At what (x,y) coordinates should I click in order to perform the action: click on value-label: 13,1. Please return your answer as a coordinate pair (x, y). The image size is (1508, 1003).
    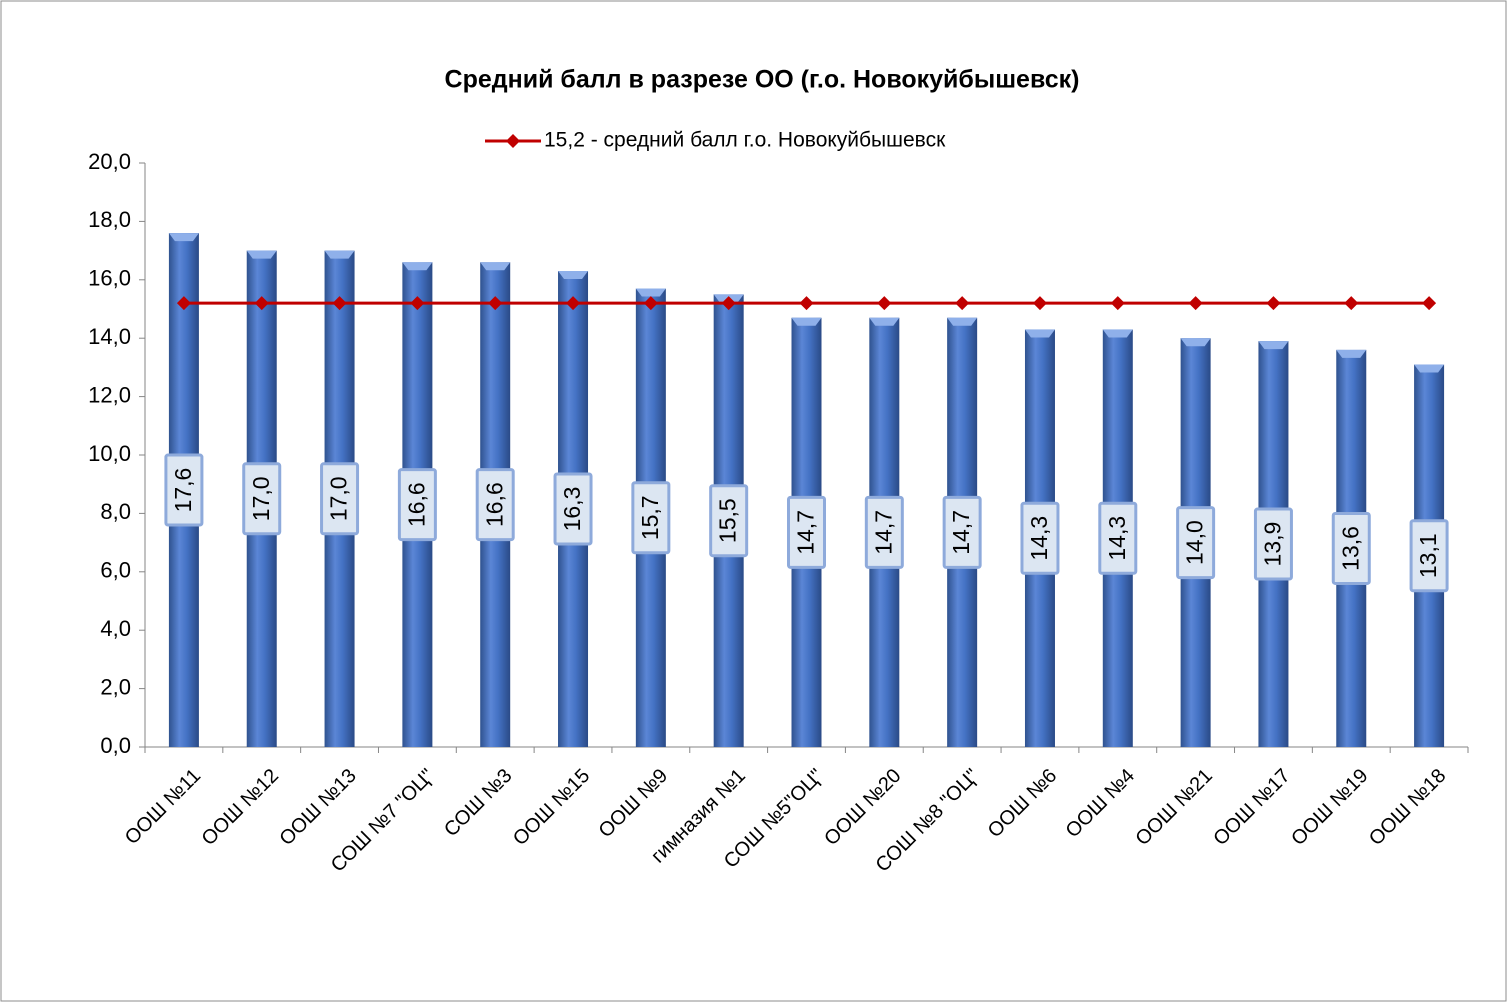
    Looking at the image, I should click on (1428, 555).